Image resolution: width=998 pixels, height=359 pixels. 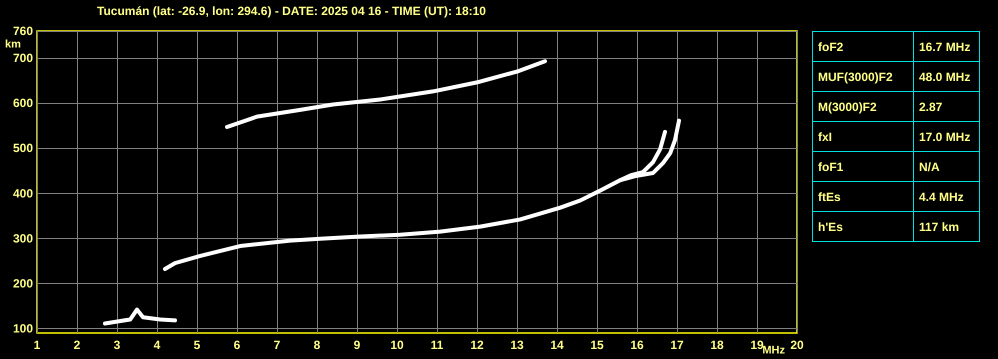 What do you see at coordinates (947, 137) in the screenshot?
I see `text: 17.0 MHz` at bounding box center [947, 137].